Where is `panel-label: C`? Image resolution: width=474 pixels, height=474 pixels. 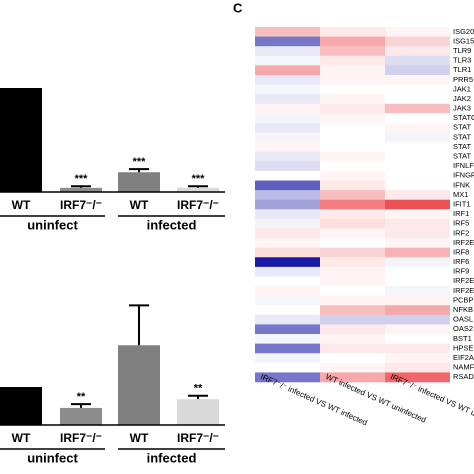
panel-label: C is located at coordinates (238, 7).